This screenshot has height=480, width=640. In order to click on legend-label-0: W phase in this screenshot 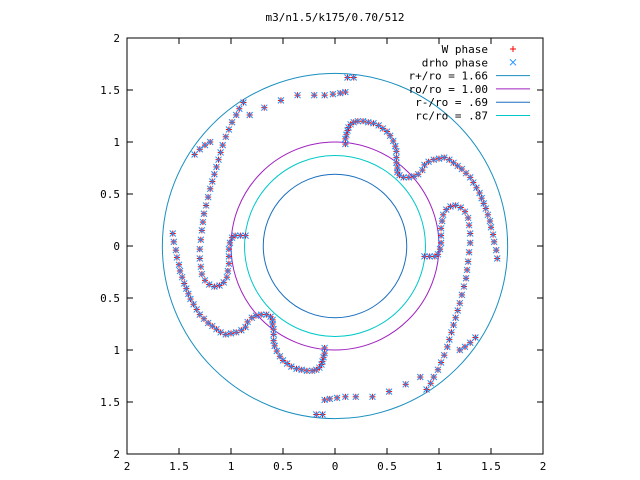, I will do `click(465, 49)`.